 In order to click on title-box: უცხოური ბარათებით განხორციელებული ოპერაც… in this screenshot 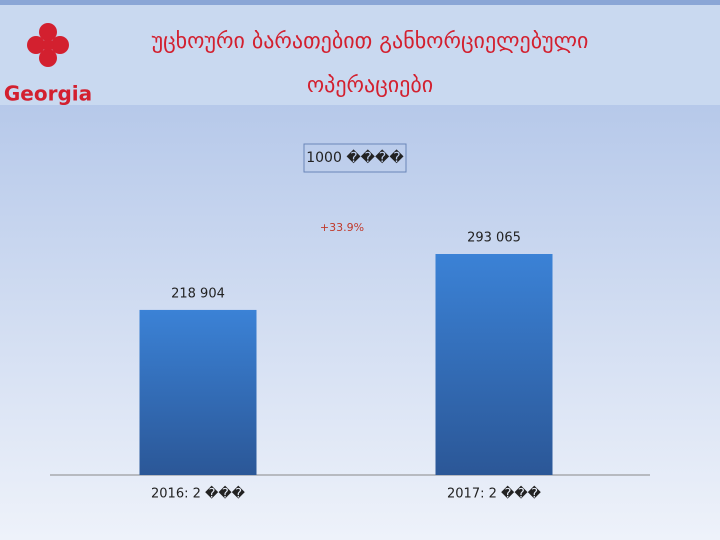, I will do `click(370, 63)`.